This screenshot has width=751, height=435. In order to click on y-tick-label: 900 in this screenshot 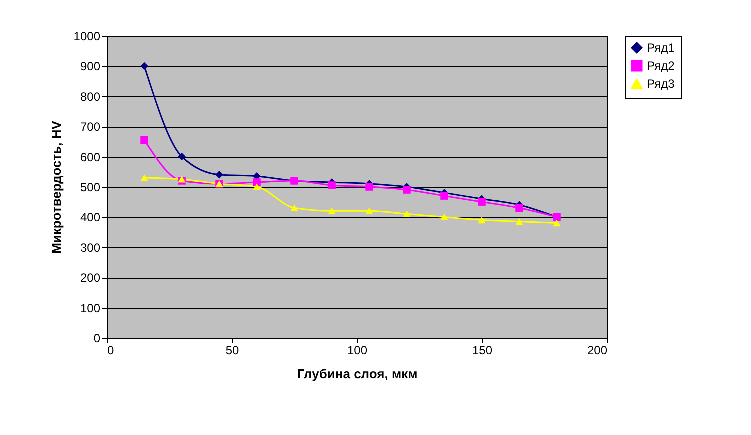, I will do `click(90, 67)`.